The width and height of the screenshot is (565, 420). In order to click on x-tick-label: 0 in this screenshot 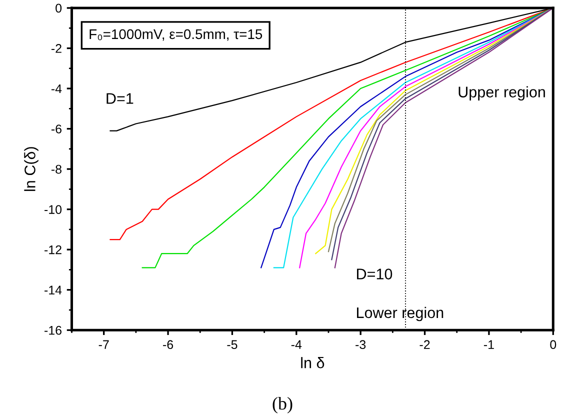, I will do `click(553, 345)`.